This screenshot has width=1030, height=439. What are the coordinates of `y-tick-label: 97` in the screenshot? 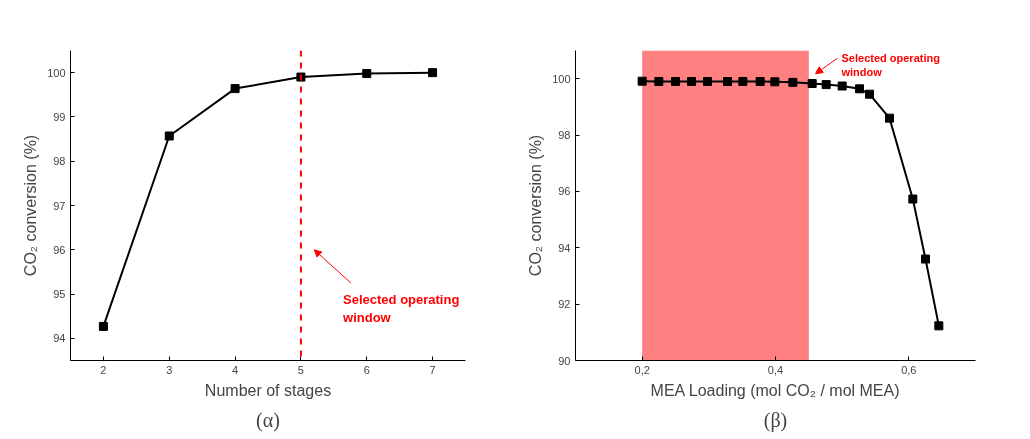 It's located at (59, 205).